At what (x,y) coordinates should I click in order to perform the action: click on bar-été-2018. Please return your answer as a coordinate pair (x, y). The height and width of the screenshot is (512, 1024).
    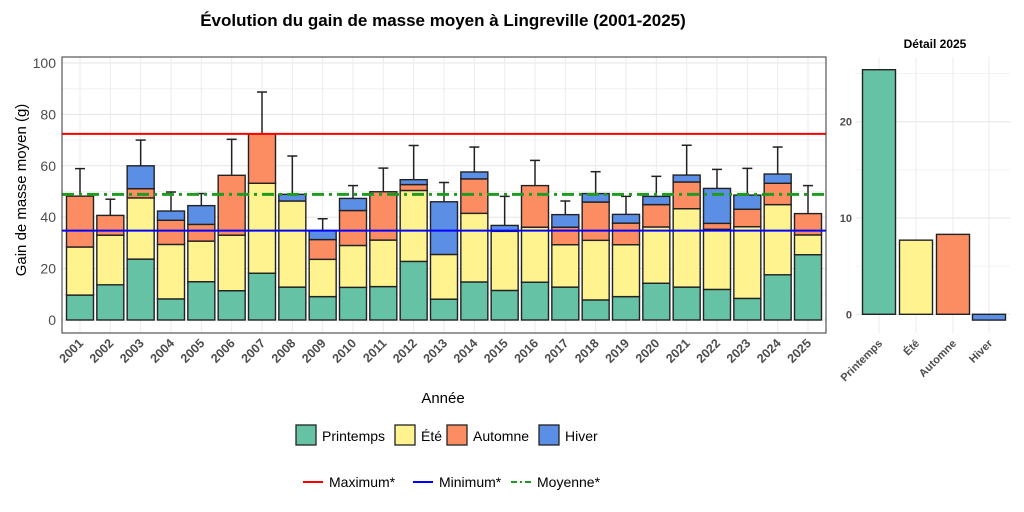
    Looking at the image, I should click on (595, 270).